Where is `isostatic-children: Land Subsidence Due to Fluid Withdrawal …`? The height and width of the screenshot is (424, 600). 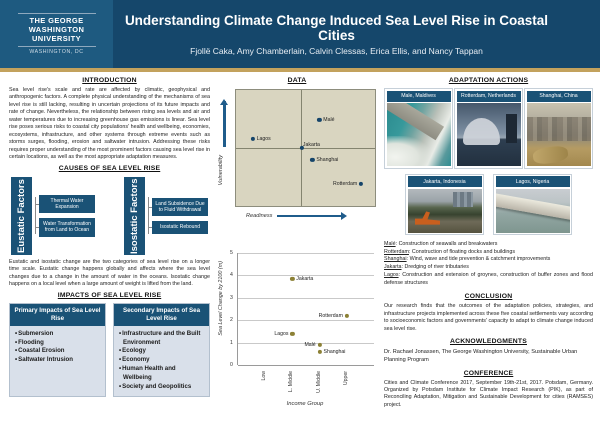
isostatic-children: Land Subsidence Due to Fluid Withdrawal … is located at coordinates (178, 216).